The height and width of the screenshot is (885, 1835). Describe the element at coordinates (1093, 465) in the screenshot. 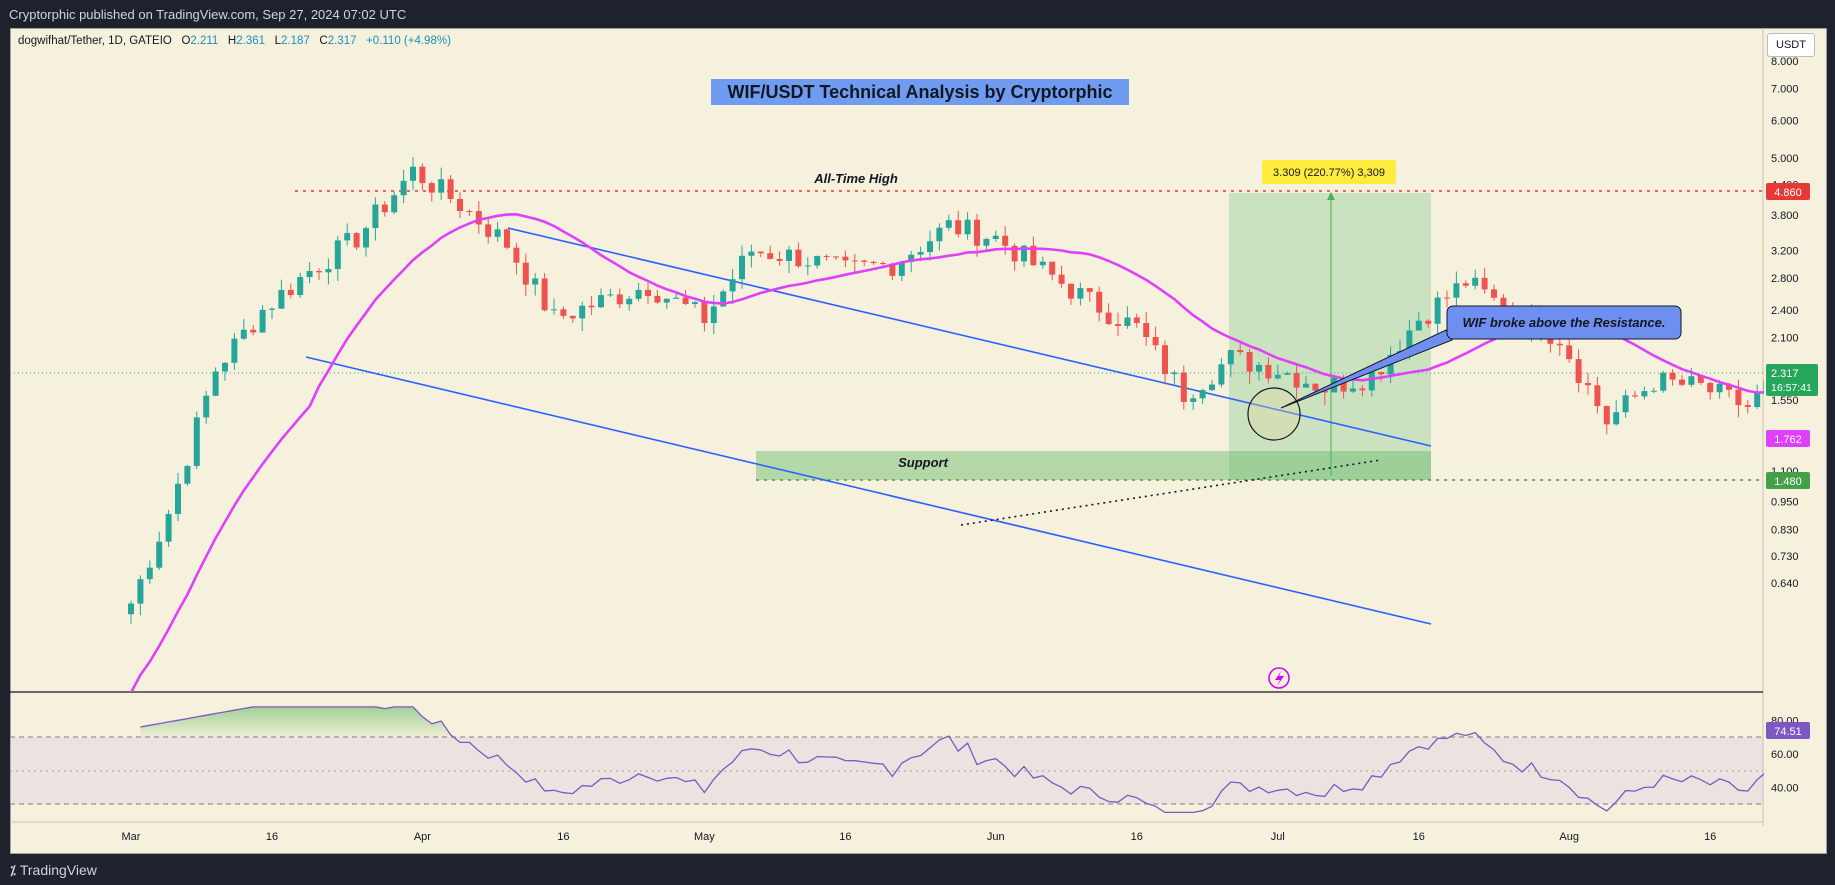

I see `support-zone` at that location.